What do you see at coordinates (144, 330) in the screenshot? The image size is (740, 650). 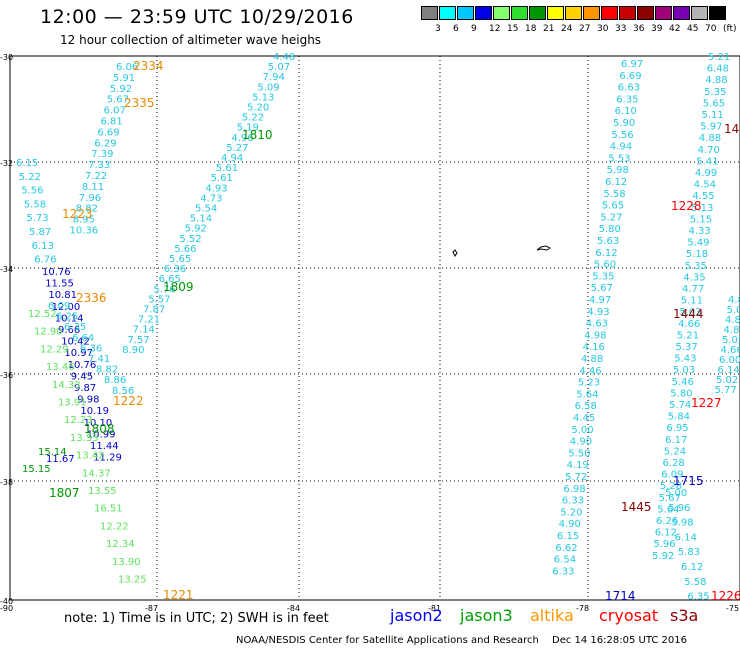 I see `swh-value: 7.14` at bounding box center [144, 330].